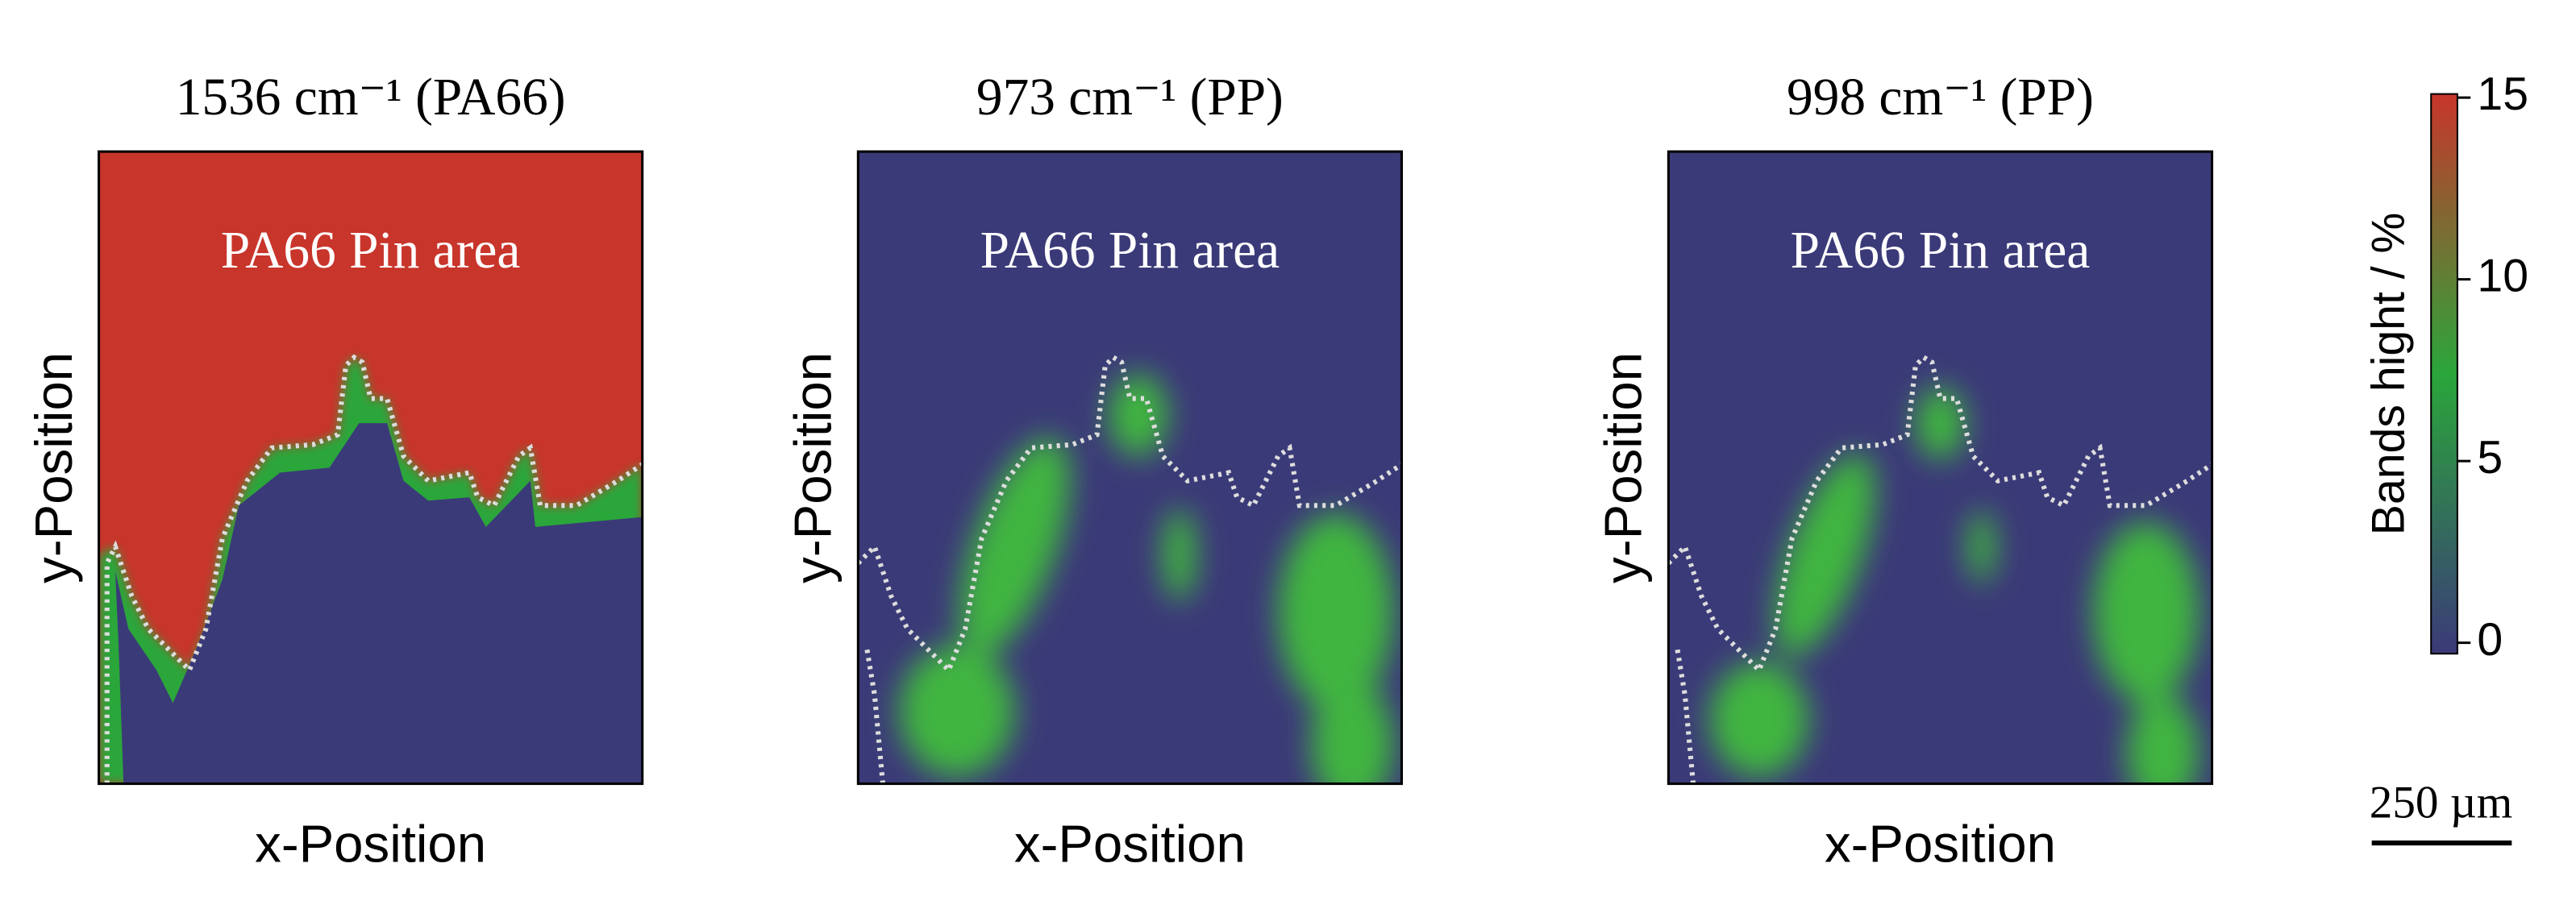 Image resolution: width=2576 pixels, height=909 pixels. I want to click on scale-bar-label: 250 µm, so click(2441, 802).